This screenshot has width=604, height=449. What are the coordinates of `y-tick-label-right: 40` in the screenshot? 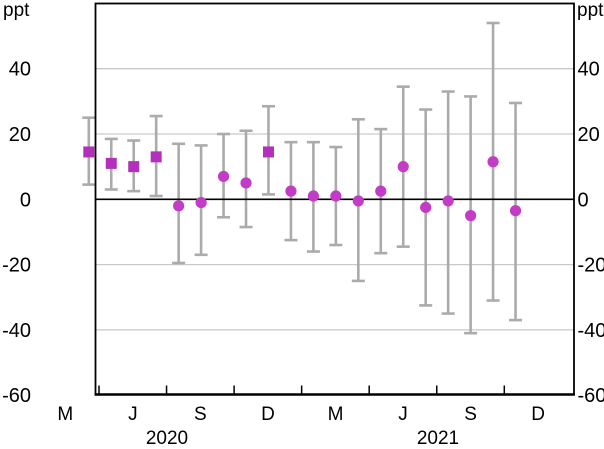 It's located at (589, 70).